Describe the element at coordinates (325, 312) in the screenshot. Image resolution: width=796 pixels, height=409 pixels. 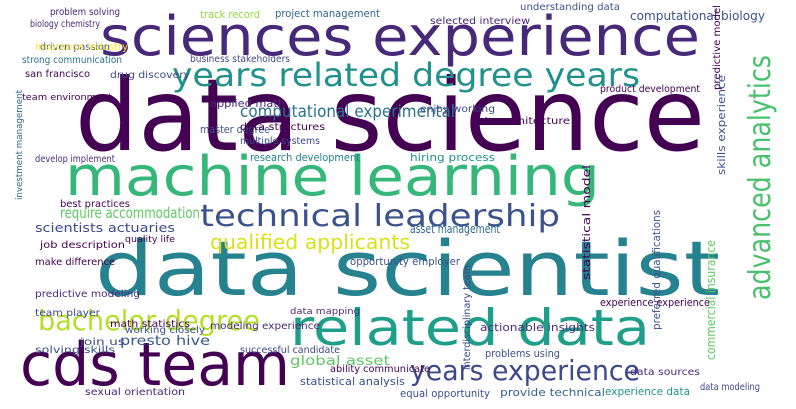
I see `word: data mapping` at that location.